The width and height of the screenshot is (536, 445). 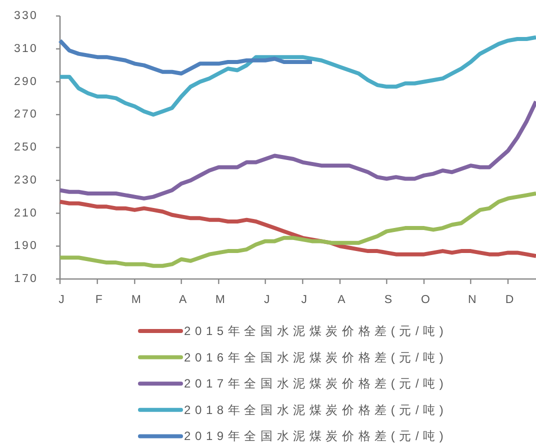 What do you see at coordinates (26, 82) in the screenshot?
I see `y-tick-label: 290` at bounding box center [26, 82].